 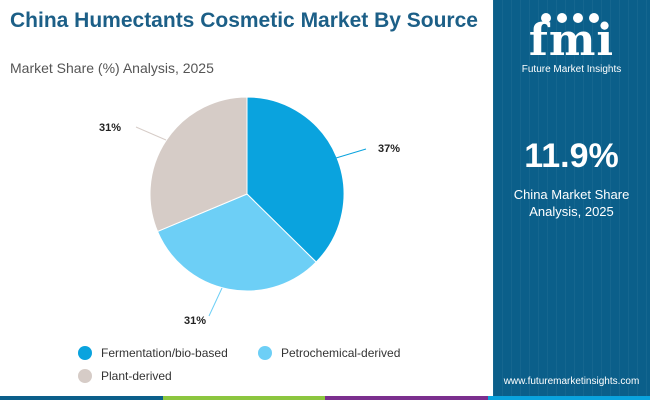 I want to click on legend-item-fermentation: Fermentation/bio-based, so click(x=153, y=353).